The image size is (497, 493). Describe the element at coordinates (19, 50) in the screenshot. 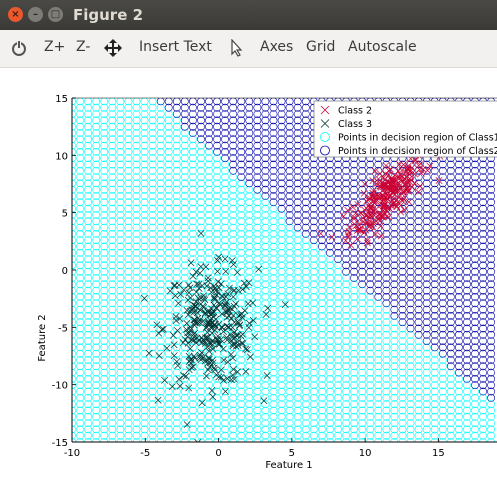

I see `rotate-icon` at that location.